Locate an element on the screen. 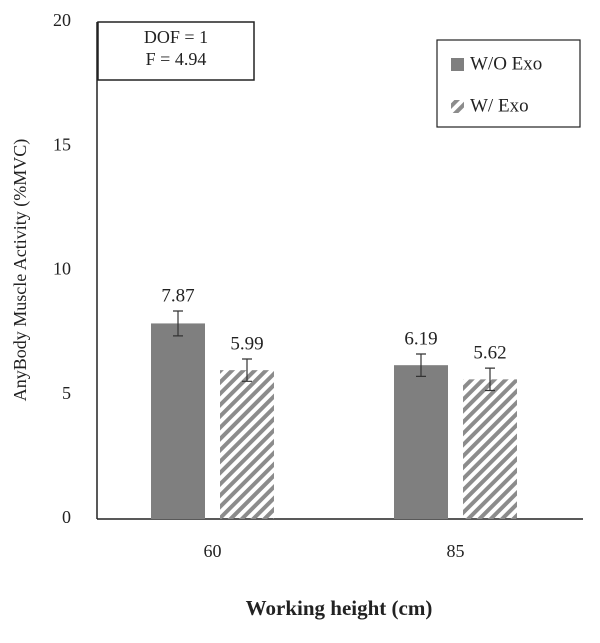  y-tick-label: 5 is located at coordinates (66, 393).